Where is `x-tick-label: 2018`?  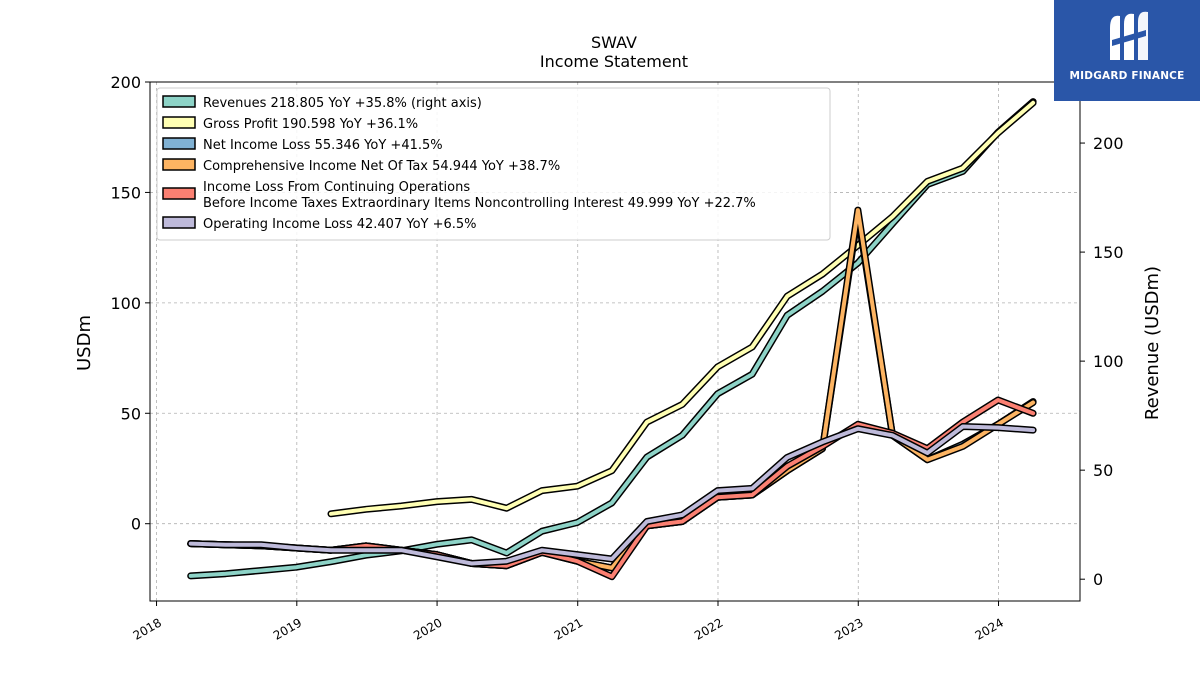
x-tick-label: 2018 is located at coordinates (147, 628).